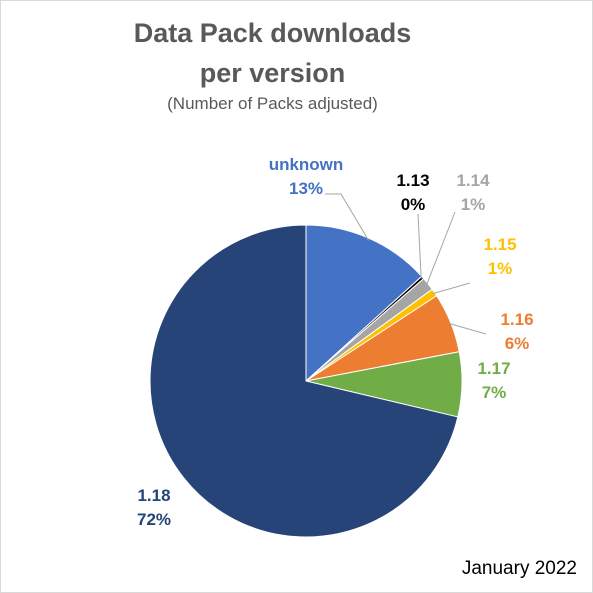  I want to click on slice-label-1-18: 1.18, so click(153, 495).